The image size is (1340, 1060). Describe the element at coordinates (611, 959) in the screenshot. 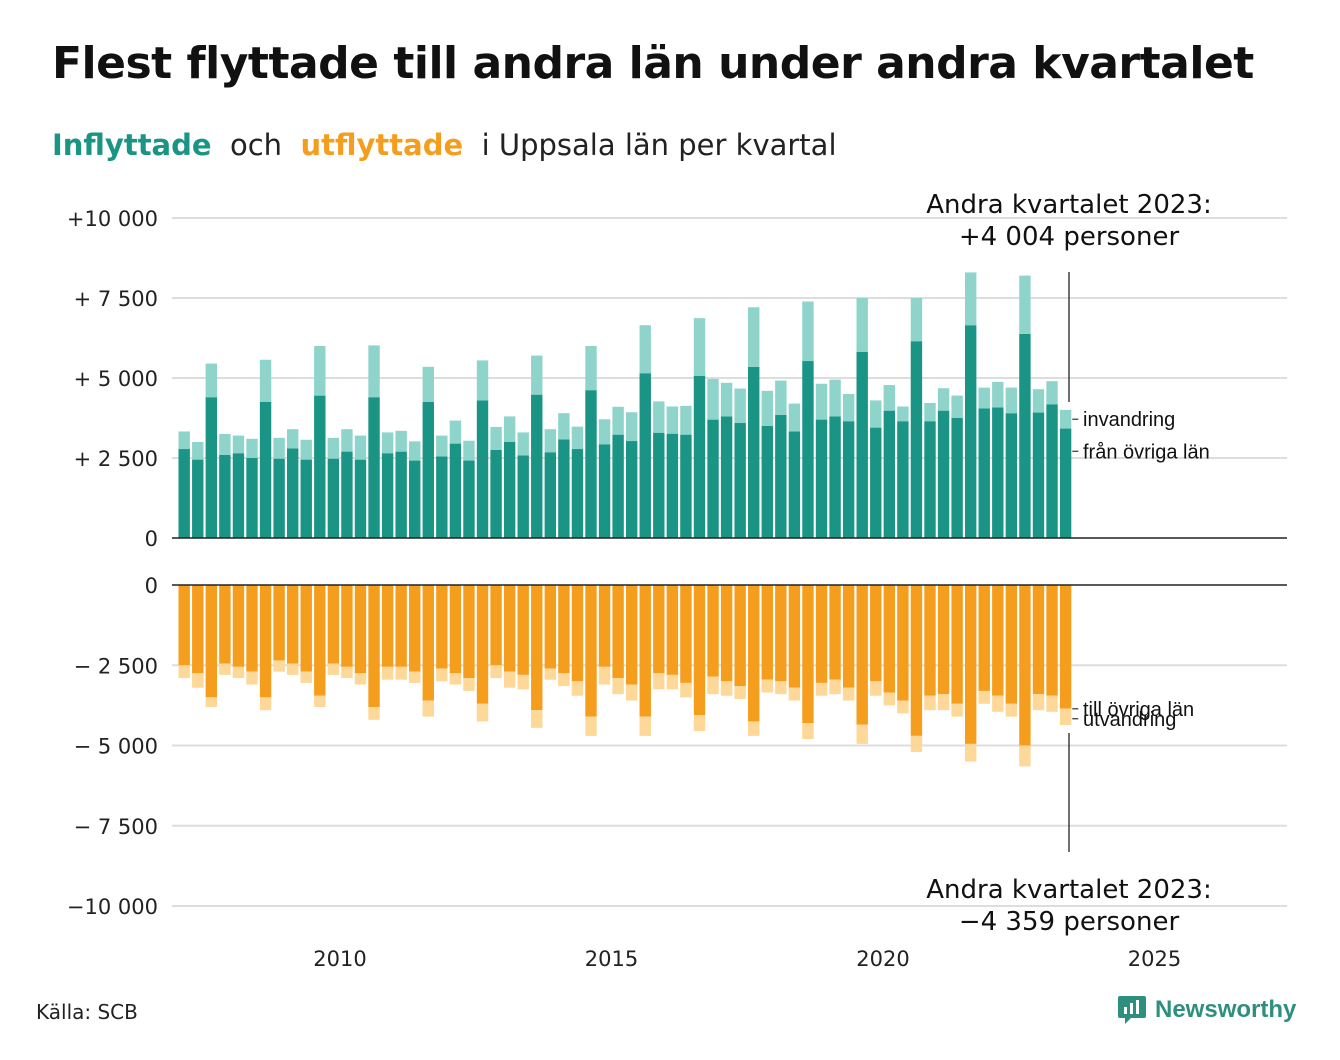

I see `x-tick-label: 2015` at that location.